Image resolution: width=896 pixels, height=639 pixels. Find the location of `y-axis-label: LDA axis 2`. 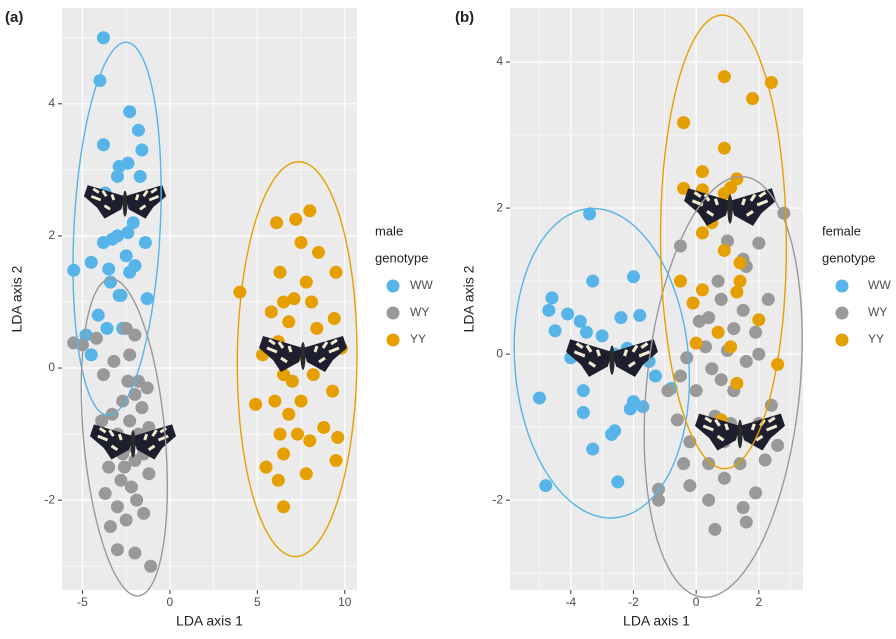

y-axis-label: LDA axis 2 is located at coordinates (17, 298).